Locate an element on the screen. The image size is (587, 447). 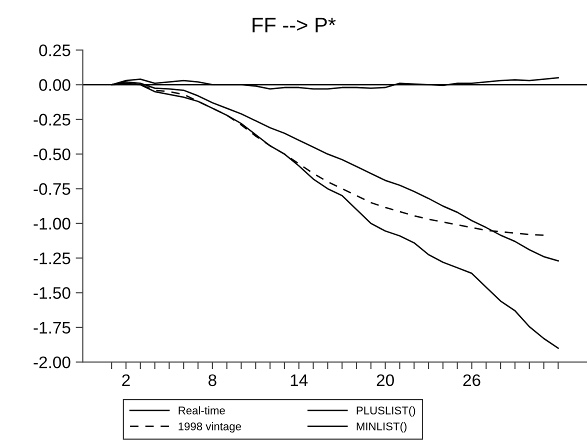
x-tick-label: 2 is located at coordinates (126, 380).